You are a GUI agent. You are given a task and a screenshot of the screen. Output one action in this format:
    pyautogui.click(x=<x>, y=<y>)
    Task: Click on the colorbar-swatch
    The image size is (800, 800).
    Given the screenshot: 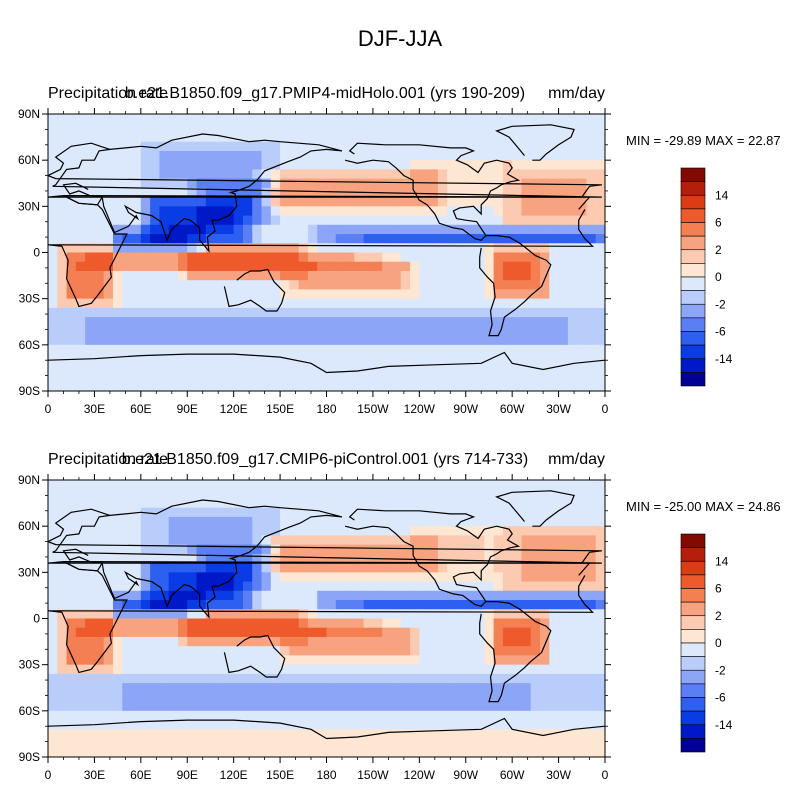 What is the action you would take?
    pyautogui.click(x=693, y=188)
    